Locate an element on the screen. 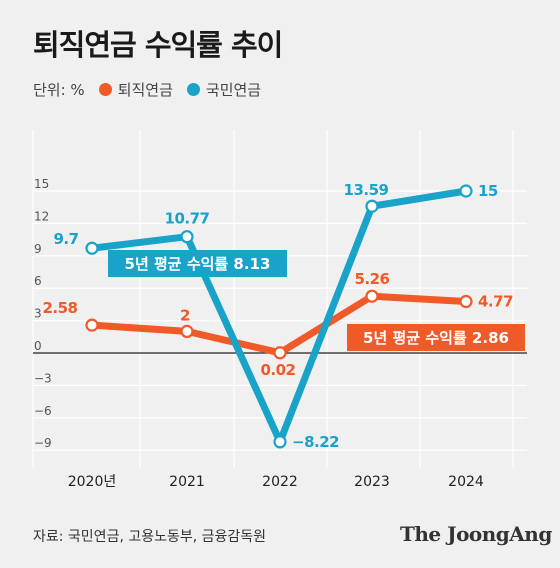  average-box-retirement is located at coordinates (436, 337).